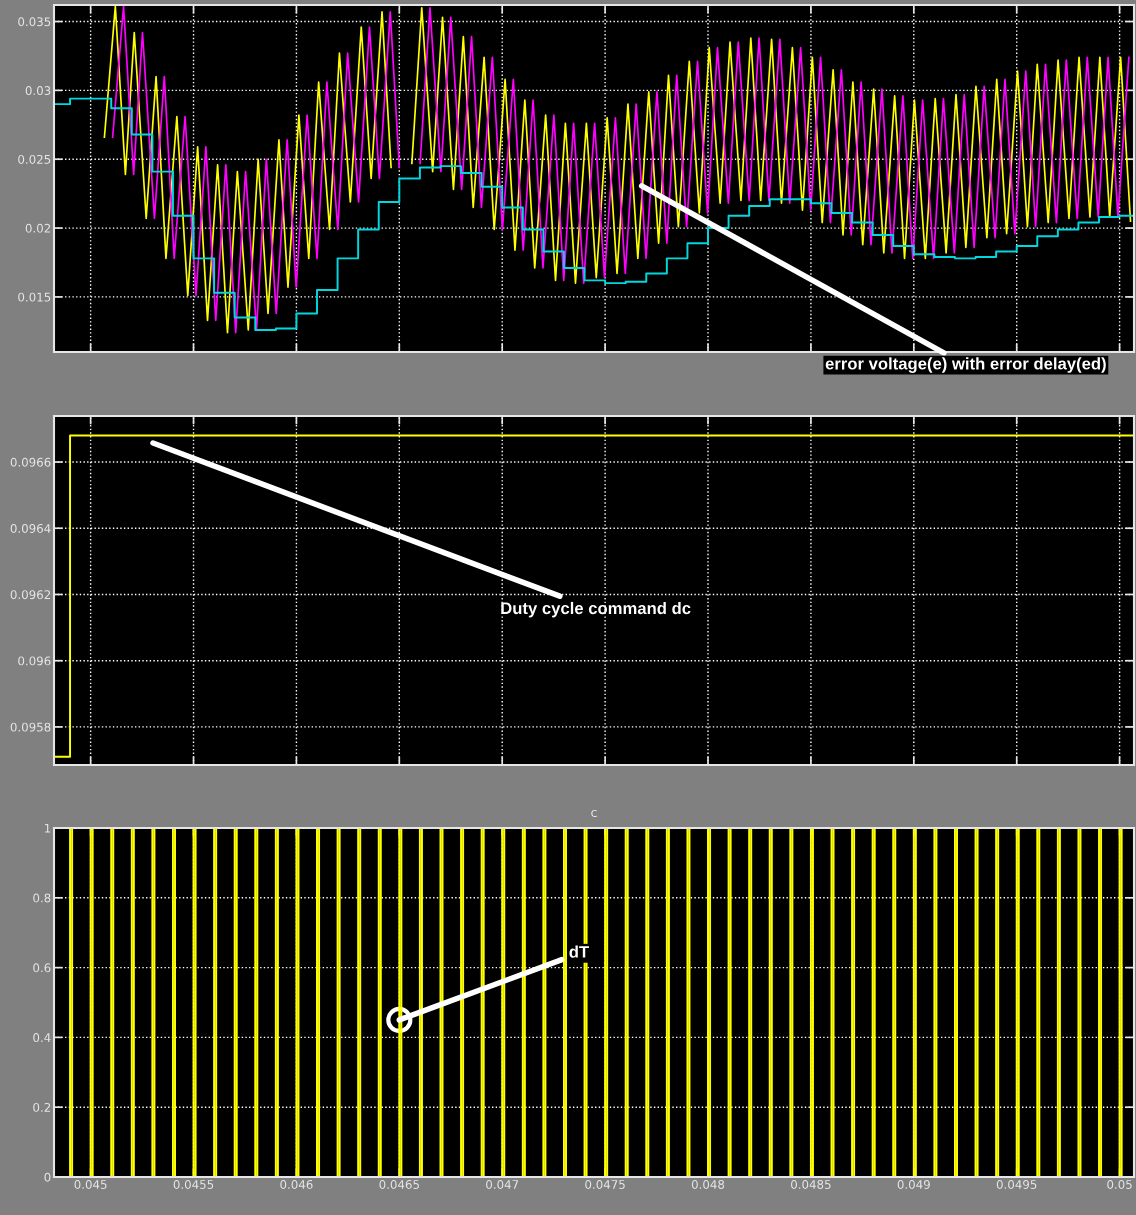 This screenshot has width=1136, height=1215. I want to click on x-tick-label: 0.0455, so click(193, 1184).